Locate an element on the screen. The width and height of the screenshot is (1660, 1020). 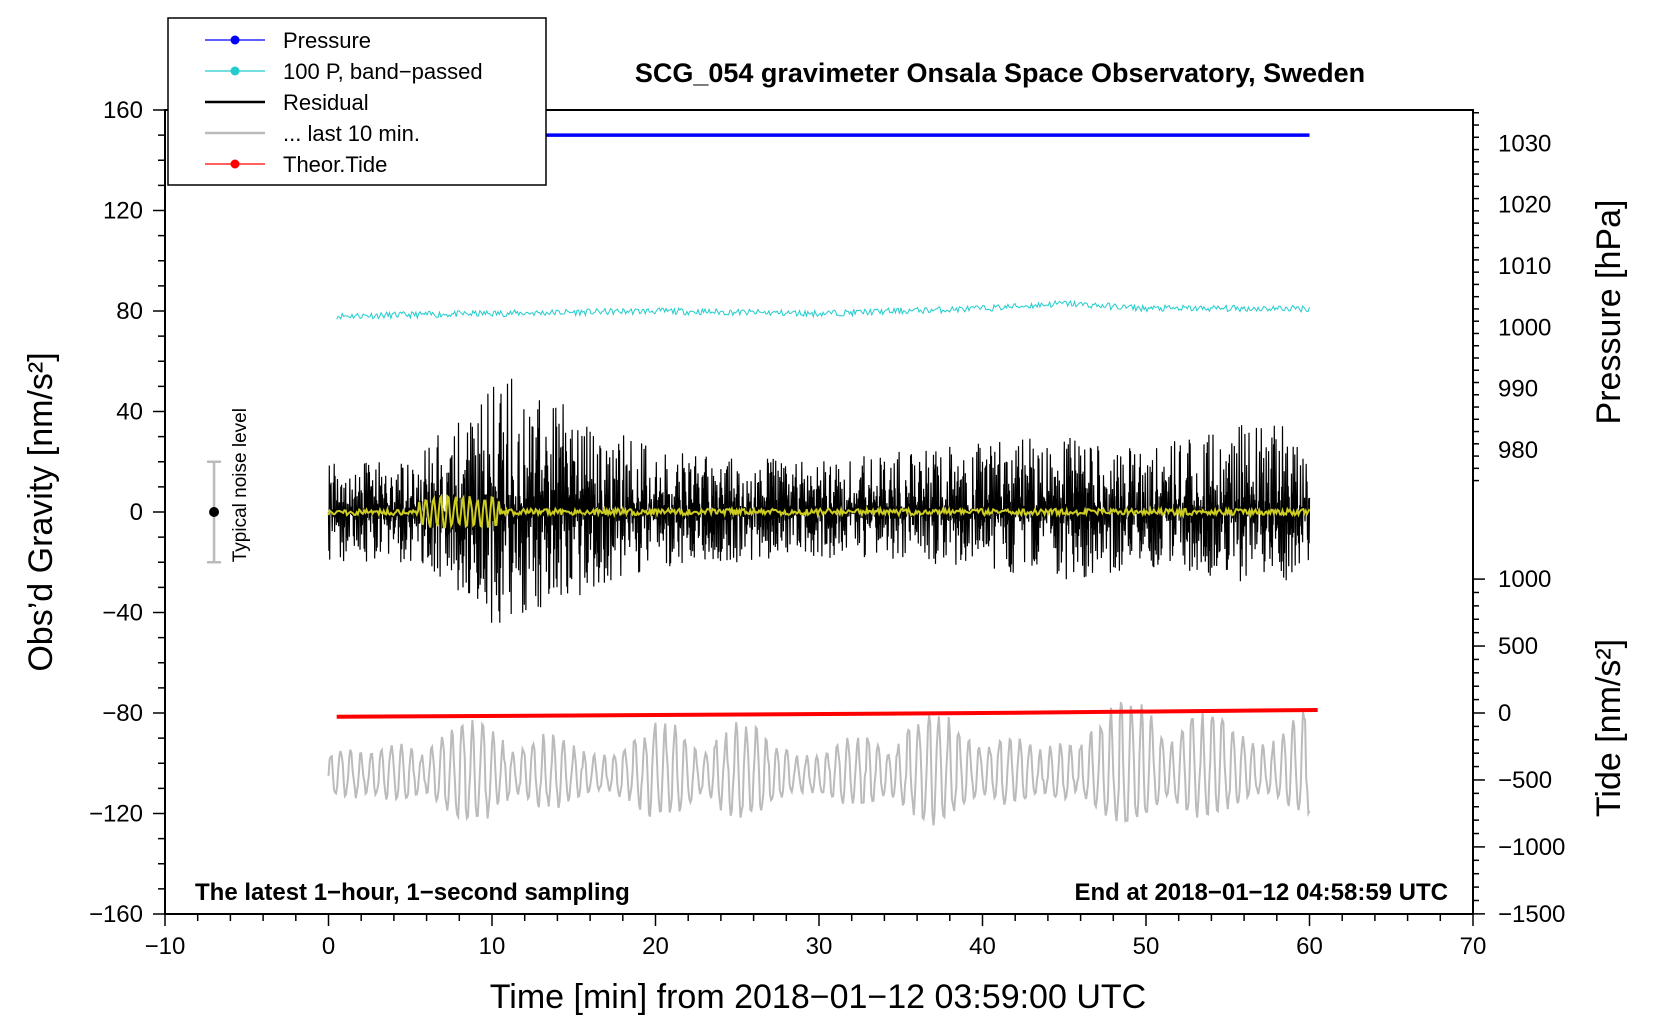
y-axis-title-left: Obs’d Gravity [nm/s²] is located at coordinates (41, 511).